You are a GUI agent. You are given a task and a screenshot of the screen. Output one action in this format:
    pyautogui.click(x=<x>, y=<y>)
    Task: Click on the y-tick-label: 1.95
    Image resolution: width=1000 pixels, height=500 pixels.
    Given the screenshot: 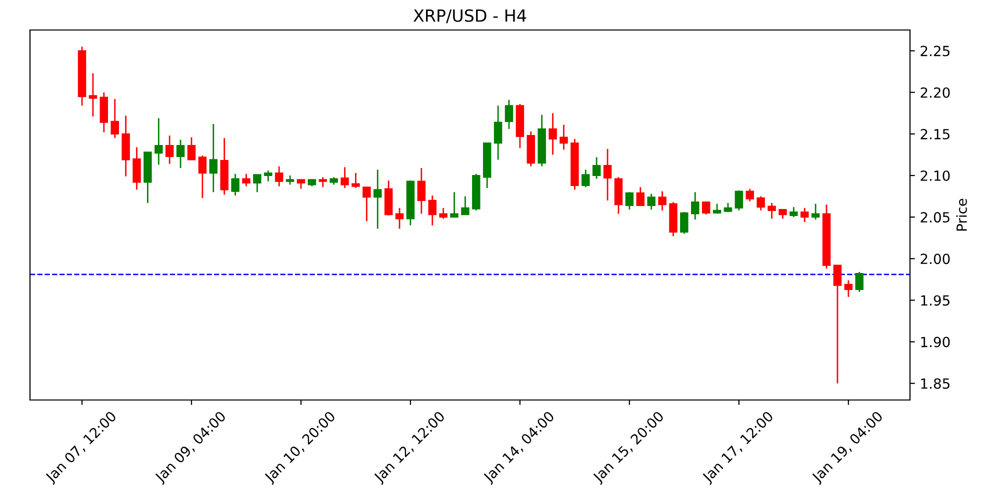 What is the action you would take?
    pyautogui.click(x=935, y=300)
    